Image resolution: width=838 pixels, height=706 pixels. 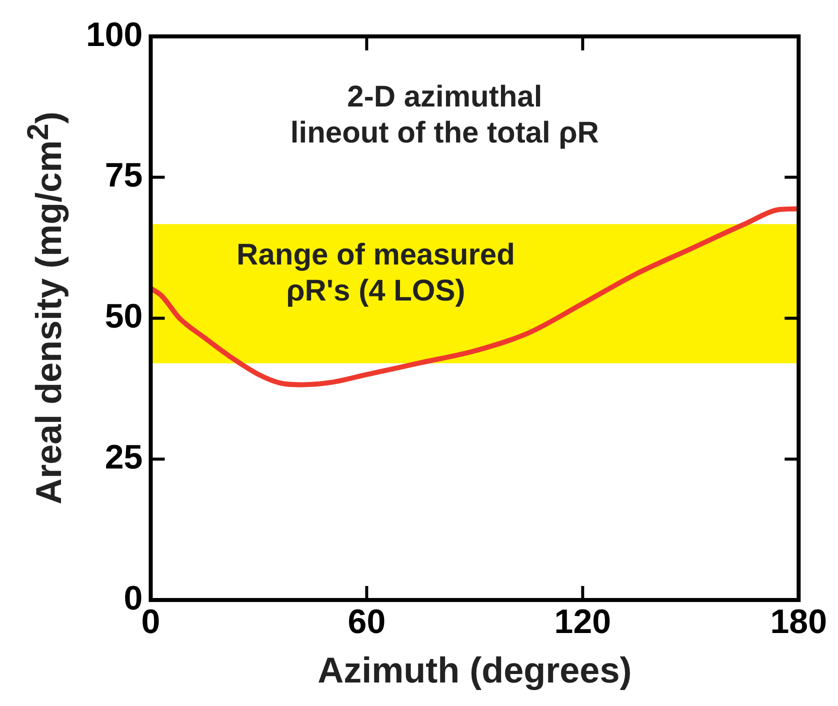 I want to click on x-tick-label: 60, so click(x=367, y=621).